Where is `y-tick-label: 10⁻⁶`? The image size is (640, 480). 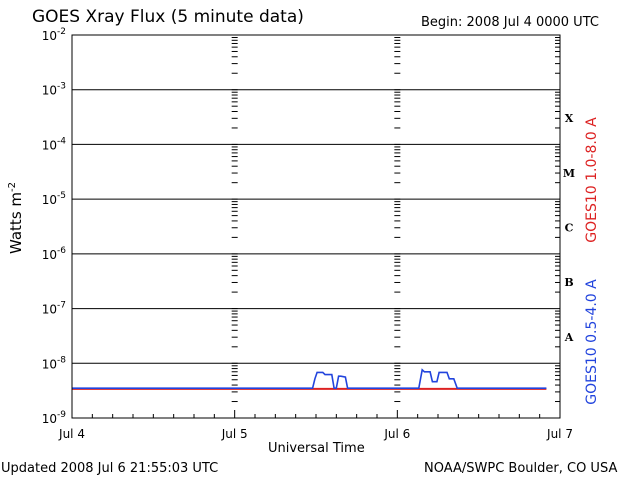 y-tick-label: 10⁻⁶ is located at coordinates (54, 254).